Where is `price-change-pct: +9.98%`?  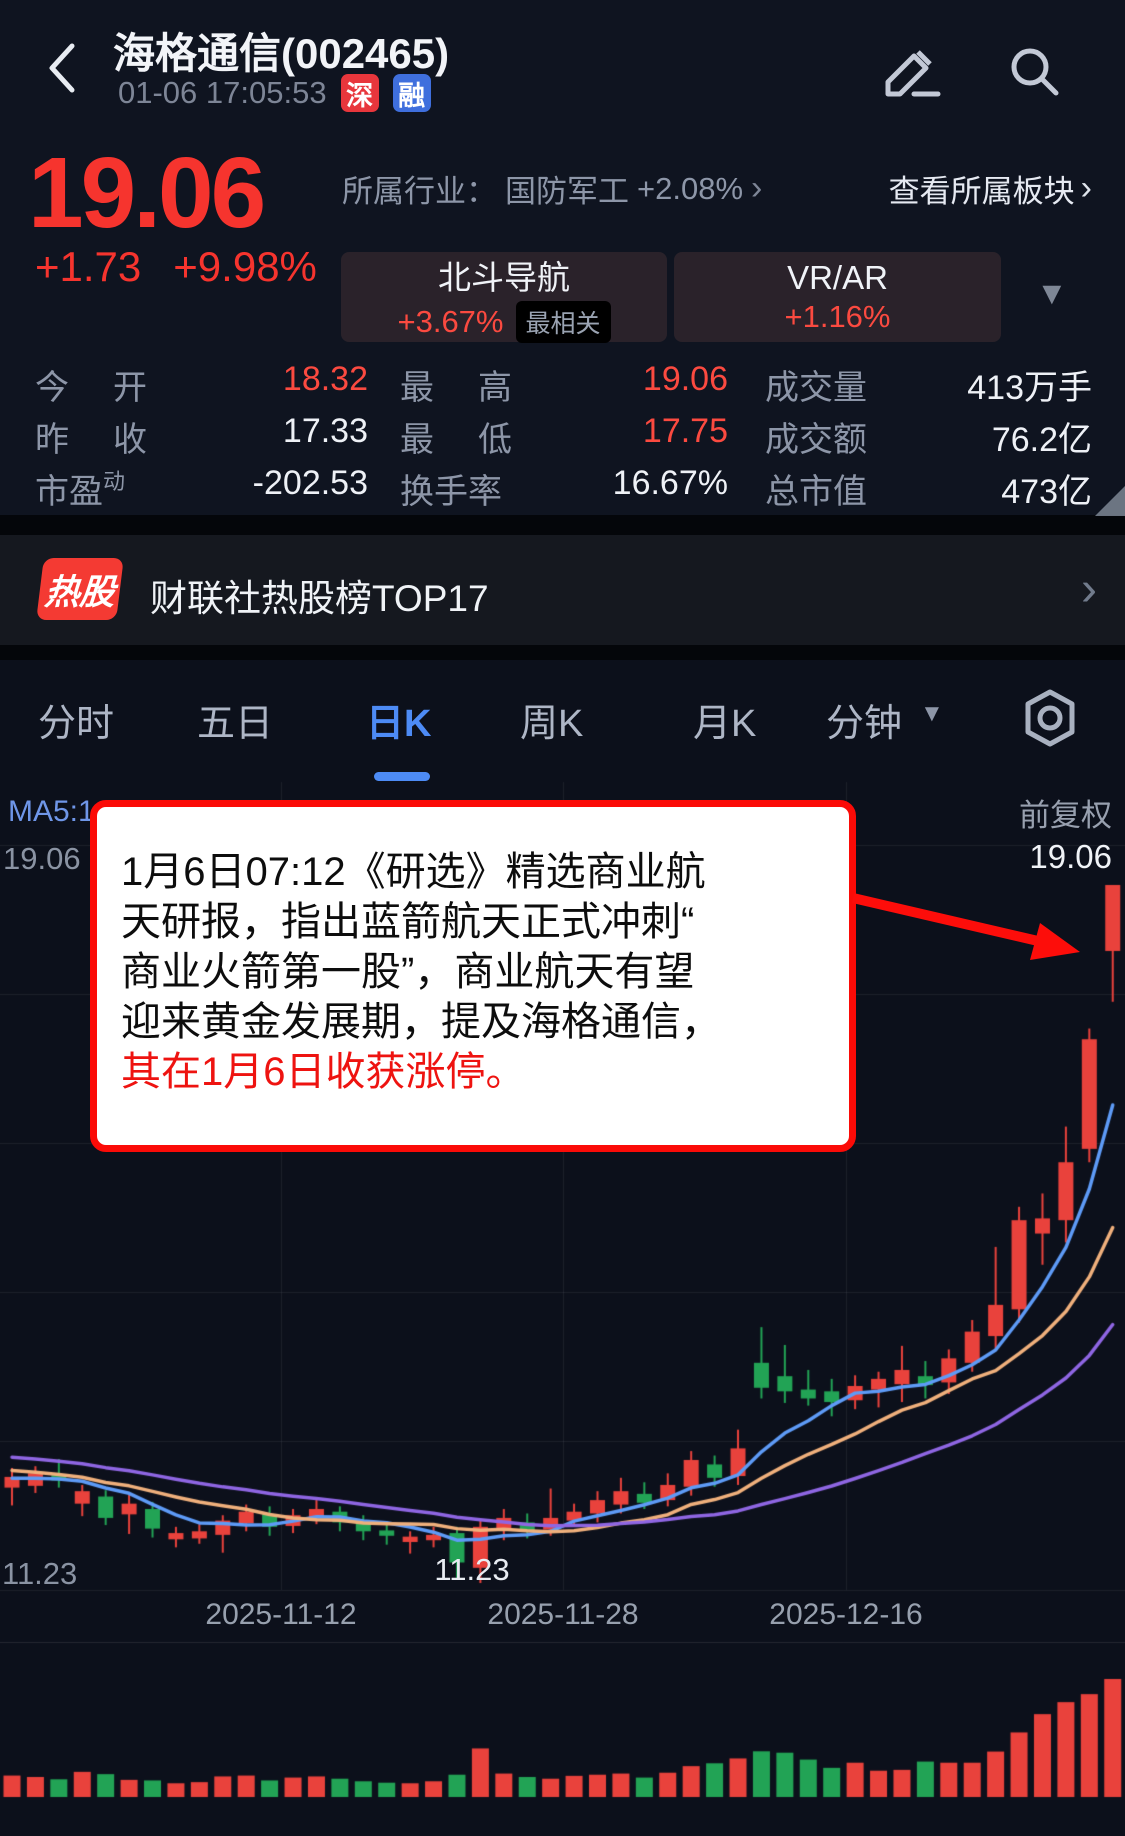
price-change-pct: +9.98% is located at coordinates (245, 266).